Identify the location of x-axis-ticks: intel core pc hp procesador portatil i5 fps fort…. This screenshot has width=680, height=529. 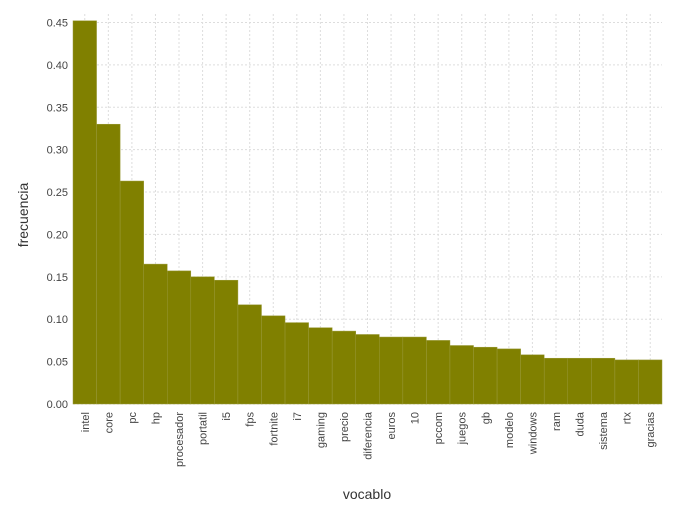
(368, 439).